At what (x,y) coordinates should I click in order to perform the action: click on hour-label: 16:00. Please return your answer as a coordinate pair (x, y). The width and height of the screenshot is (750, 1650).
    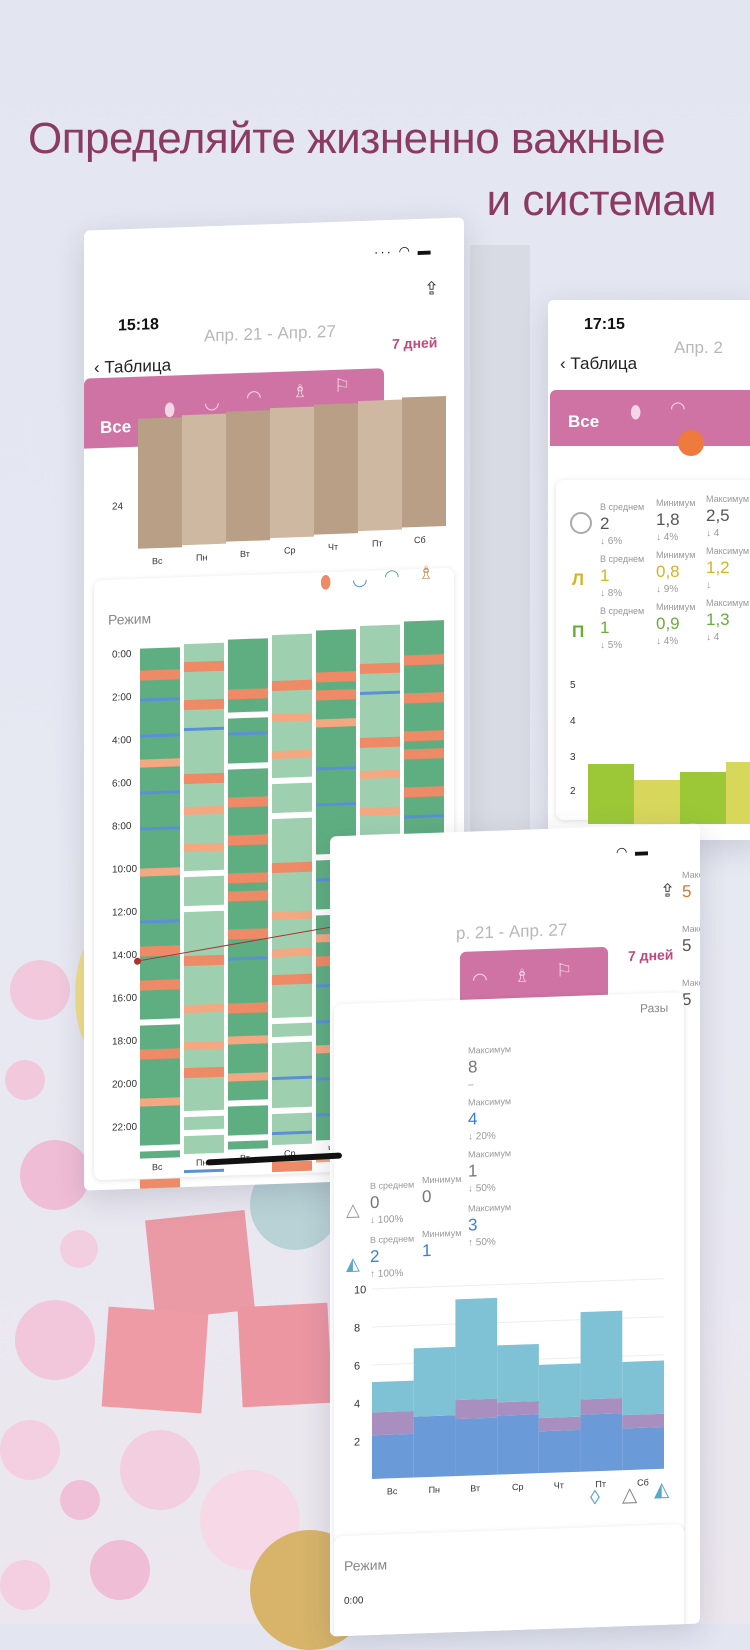
    Looking at the image, I should click on (125, 998).